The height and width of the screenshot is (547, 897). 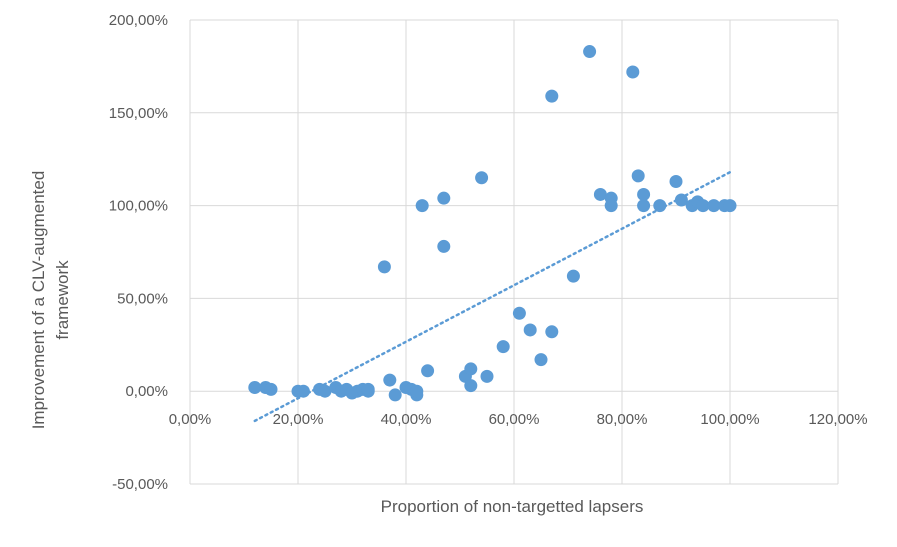 What do you see at coordinates (50, 300) in the screenshot?
I see `y-axis-title: Improvement of a CLV-augmented framework` at bounding box center [50, 300].